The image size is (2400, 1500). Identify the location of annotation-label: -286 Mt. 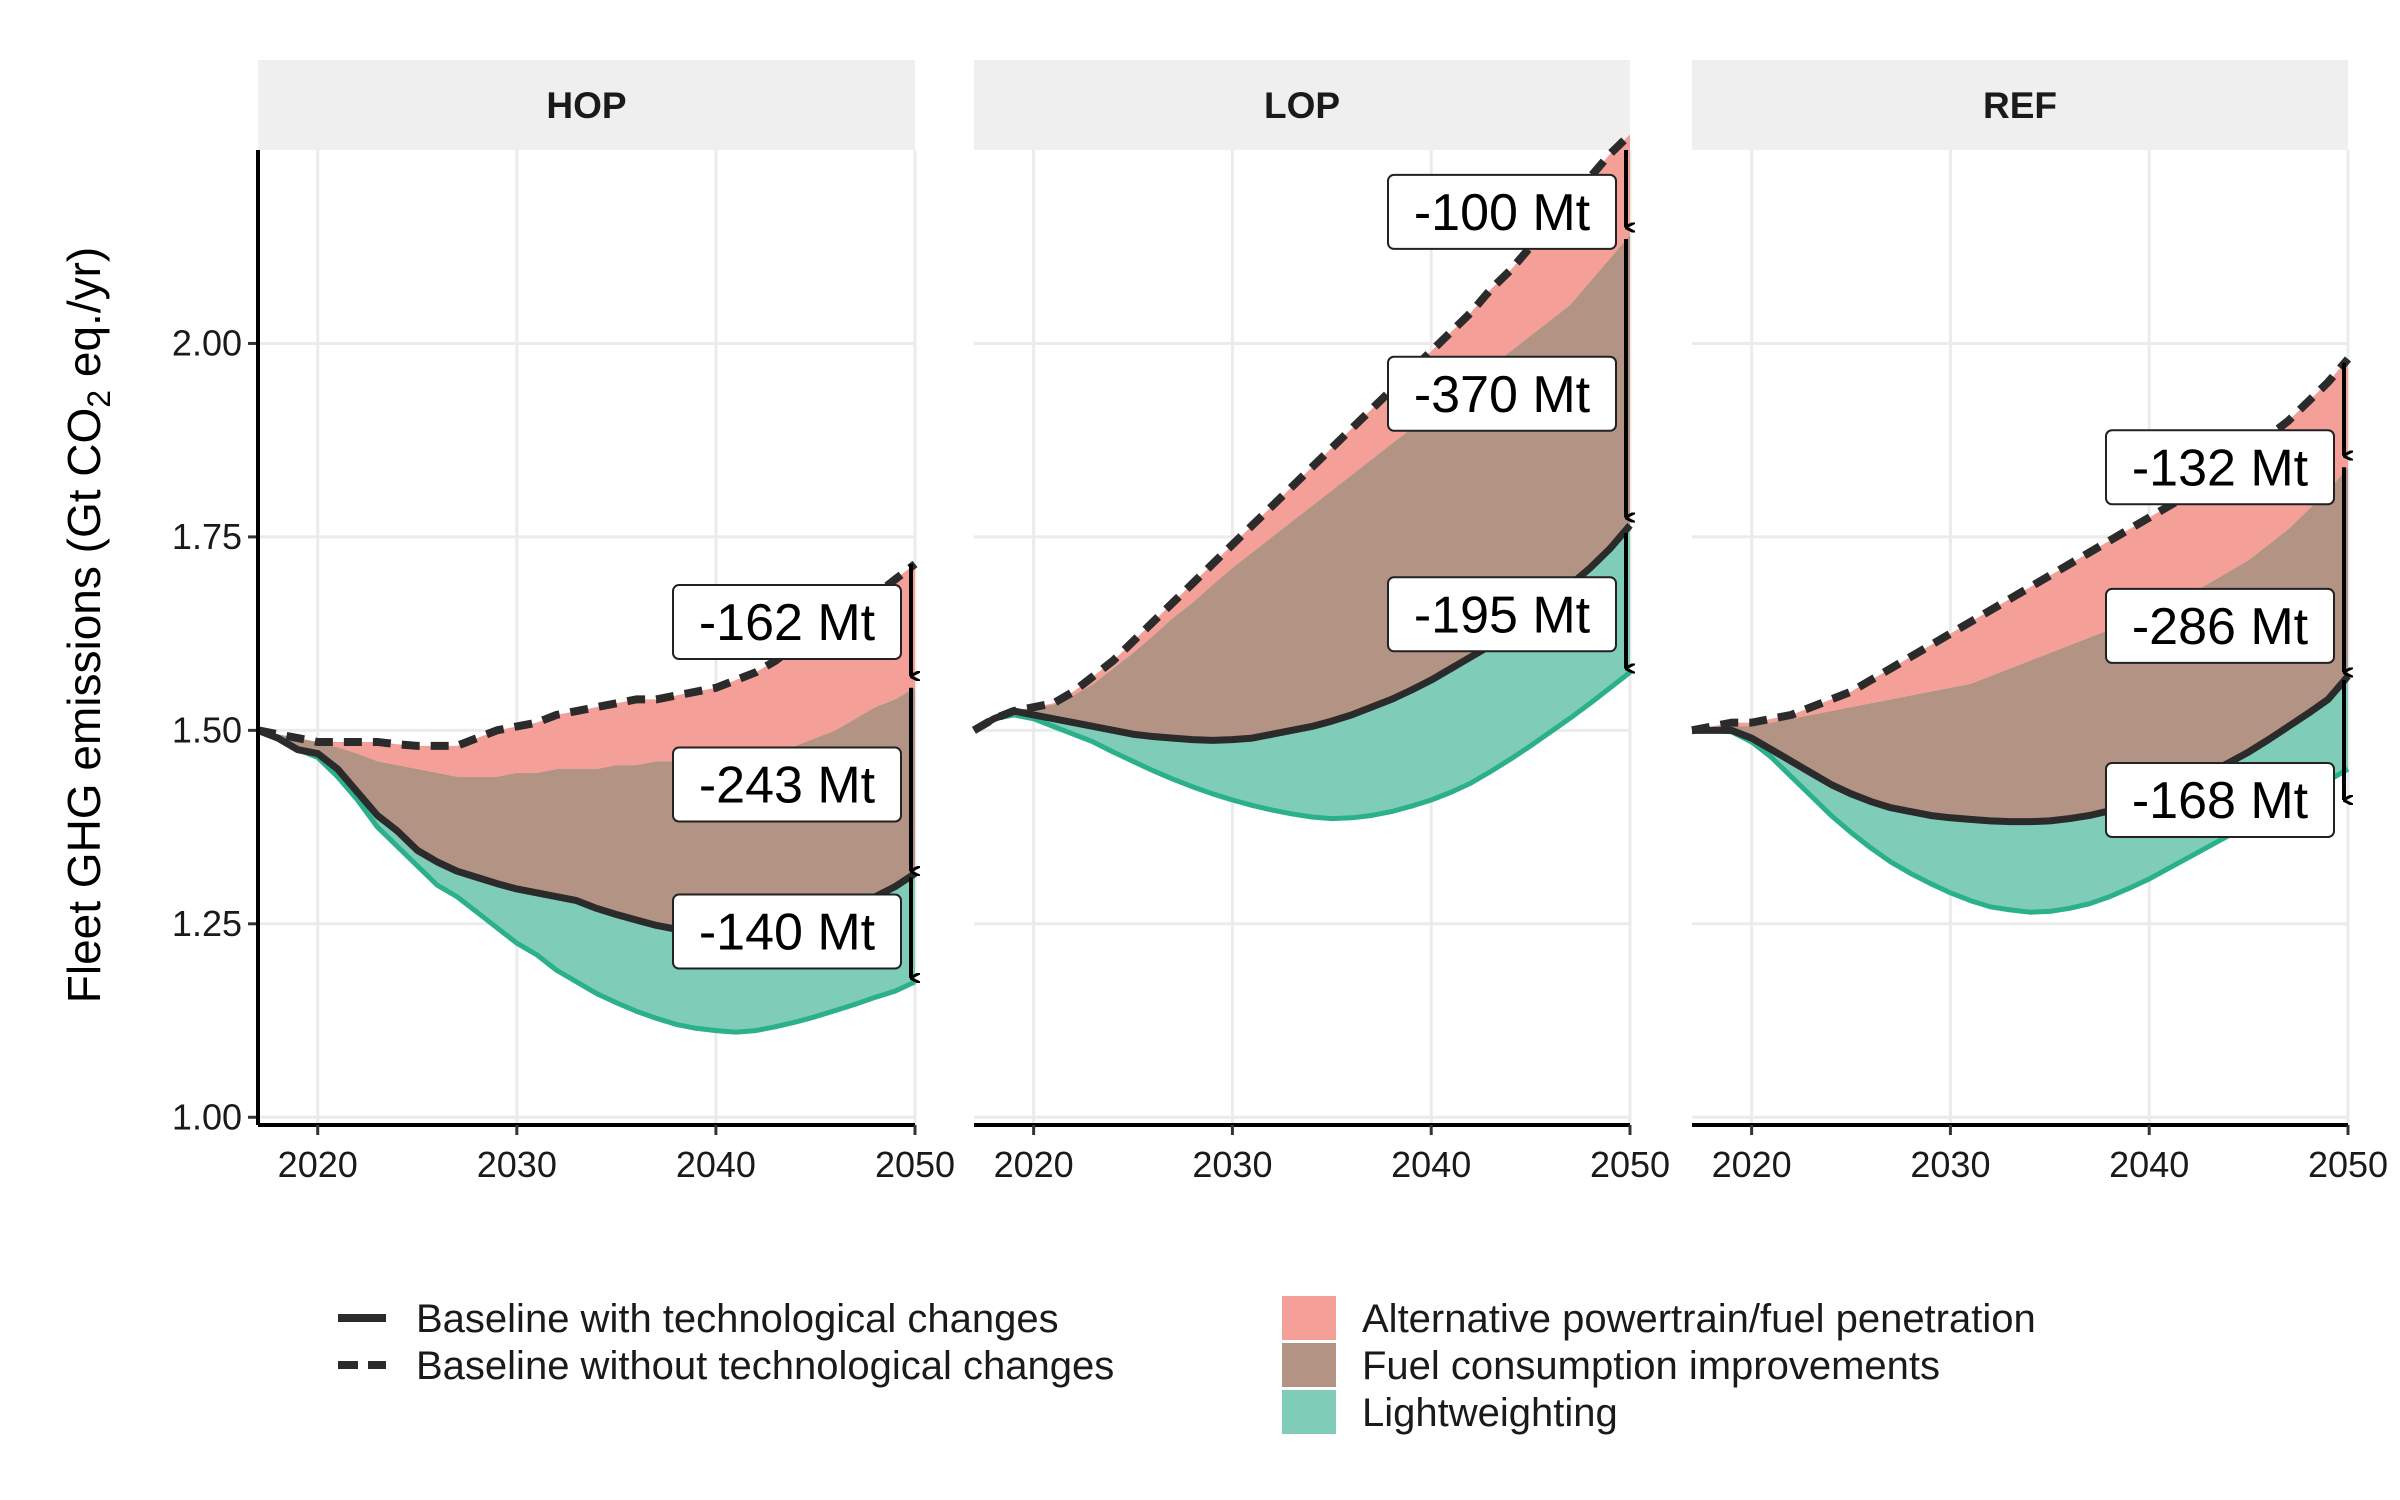
(2220, 625).